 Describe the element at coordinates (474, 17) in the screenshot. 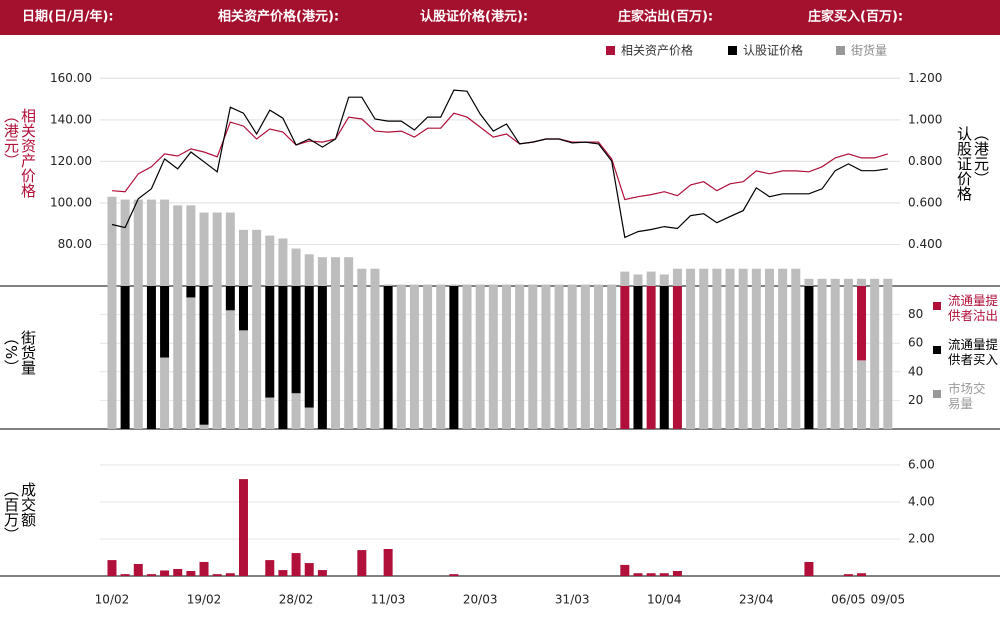

I see `header-label: 认股证价格(港元):` at that location.